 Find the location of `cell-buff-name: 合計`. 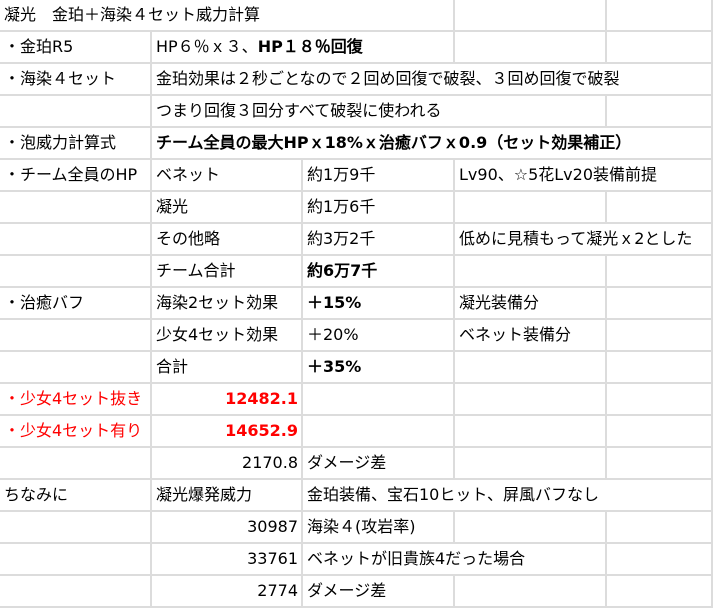

cell-buff-name: 合計 is located at coordinates (227, 368).